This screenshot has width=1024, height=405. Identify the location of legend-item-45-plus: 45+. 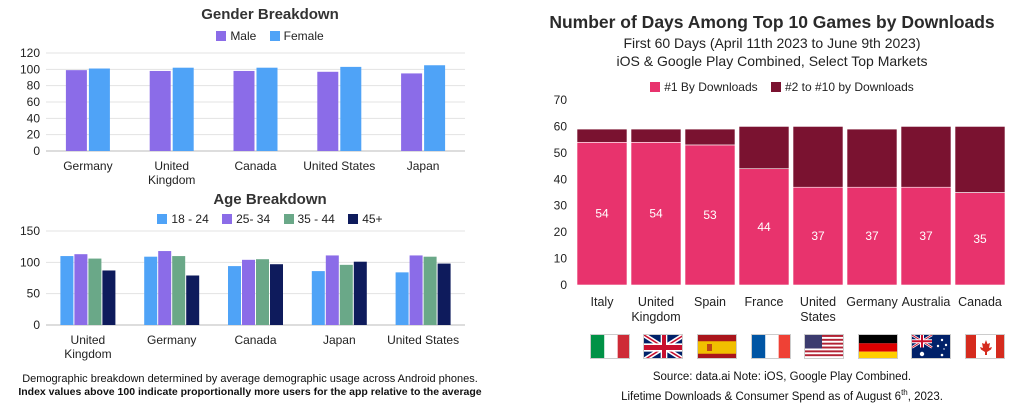
(365, 219).